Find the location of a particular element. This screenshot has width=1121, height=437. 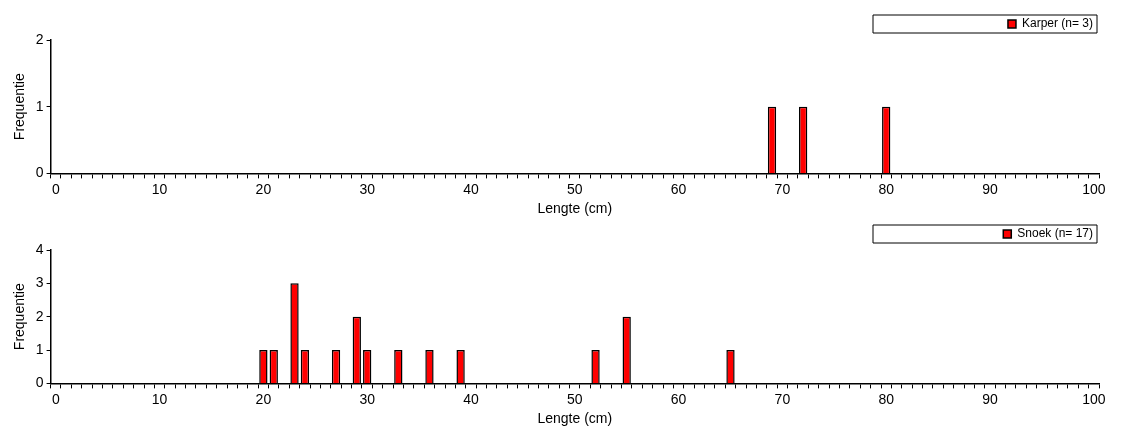

y-tick-label: 3 is located at coordinates (39, 282).